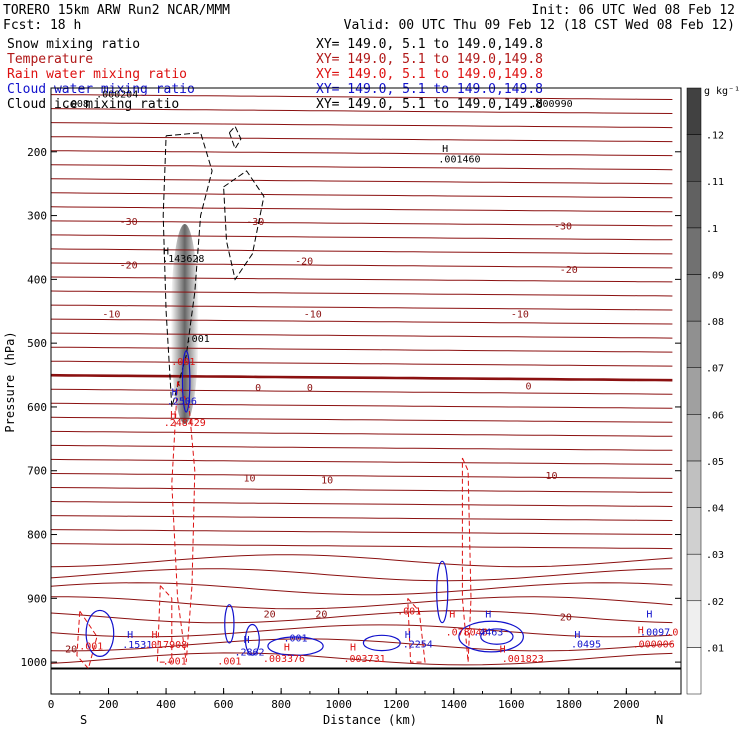 This screenshot has height=740, width=740. What do you see at coordinates (249, 478) in the screenshot?
I see `temperature-label-12: 10` at bounding box center [249, 478].